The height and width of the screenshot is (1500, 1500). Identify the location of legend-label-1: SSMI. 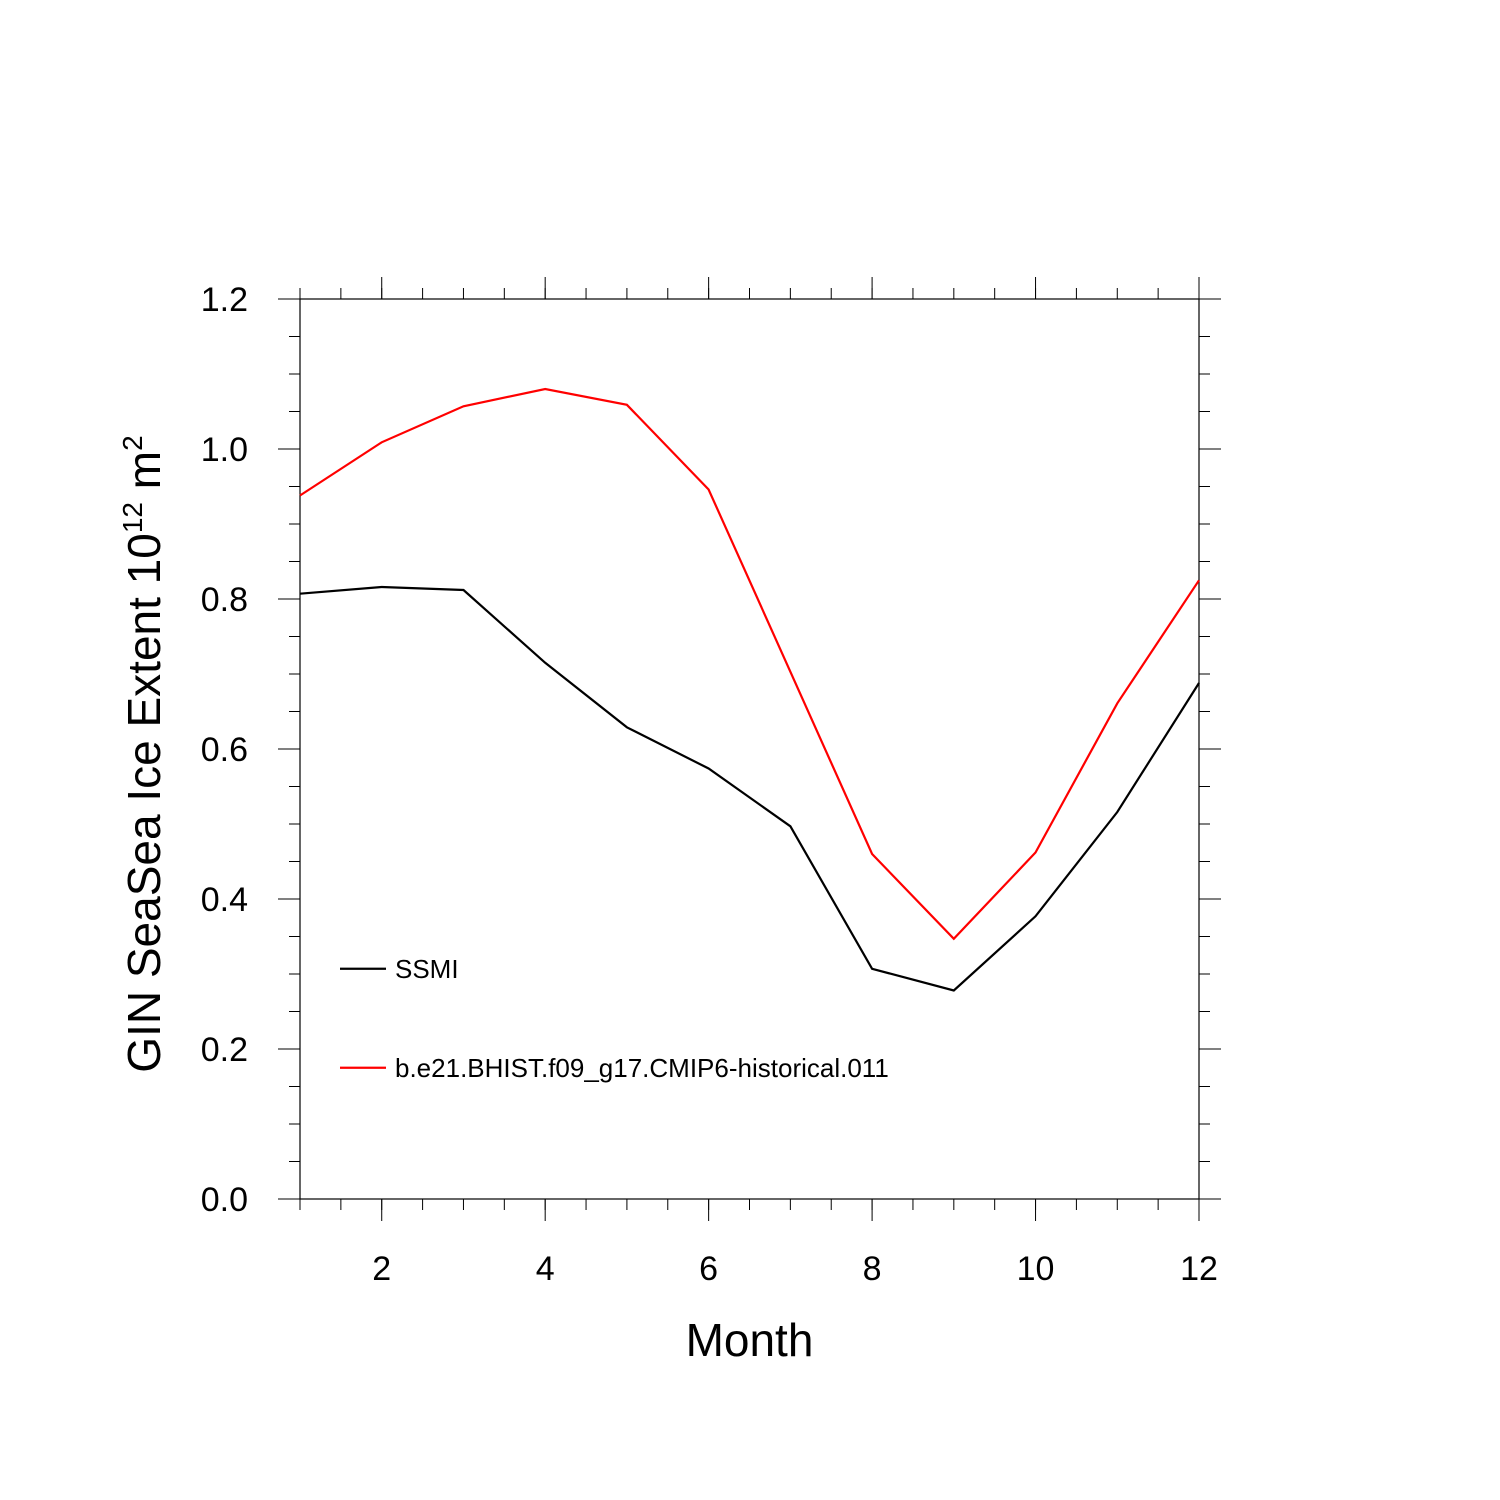
(427, 969).